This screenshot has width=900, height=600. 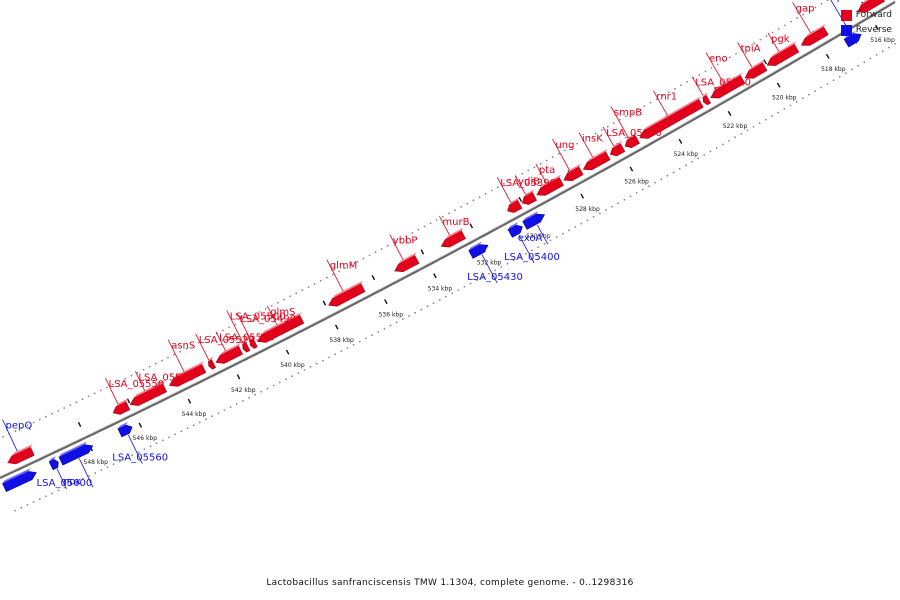 I want to click on gene-label-eno: eno, so click(x=718, y=59).